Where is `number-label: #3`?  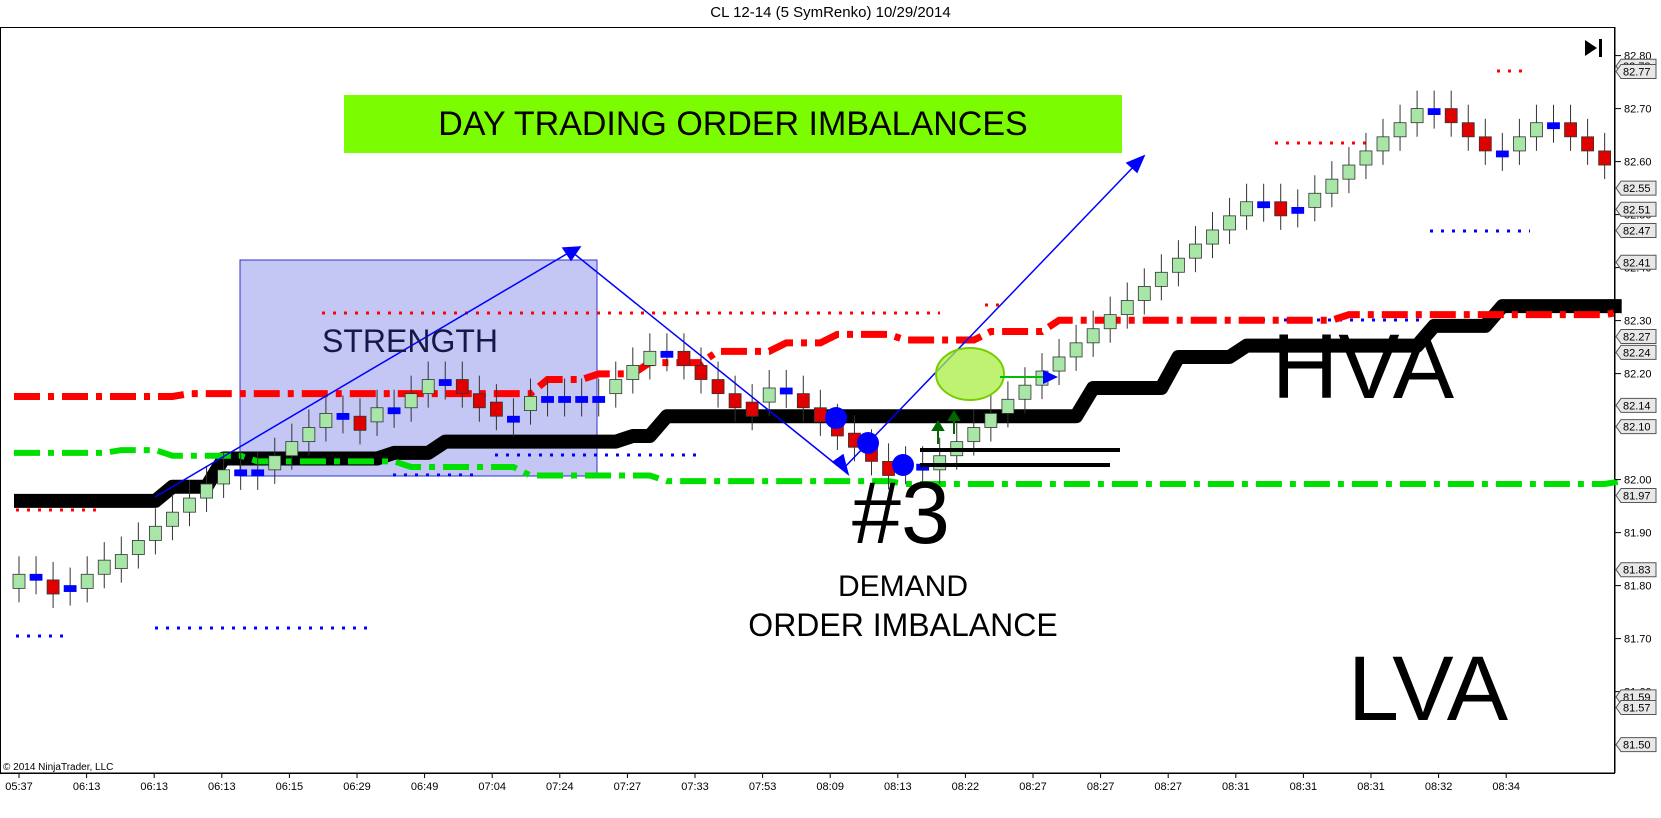 number-label: #3 is located at coordinates (901, 512).